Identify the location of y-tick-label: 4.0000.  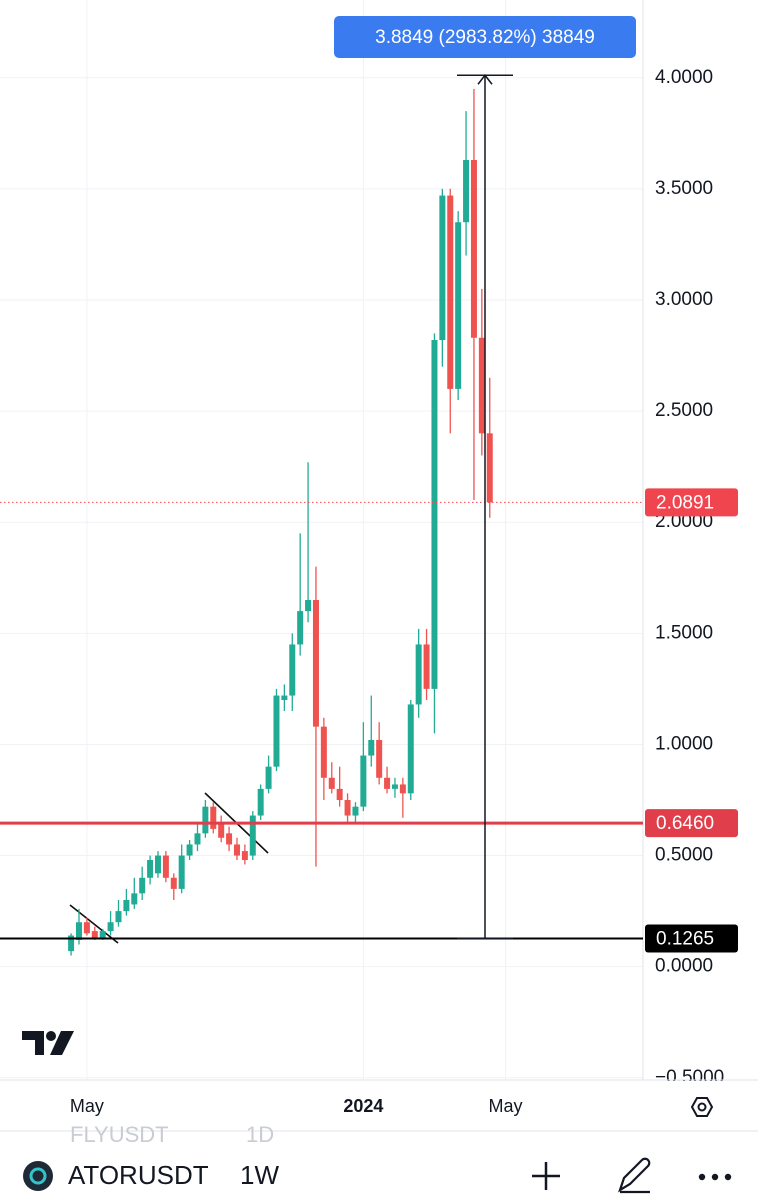
(684, 77).